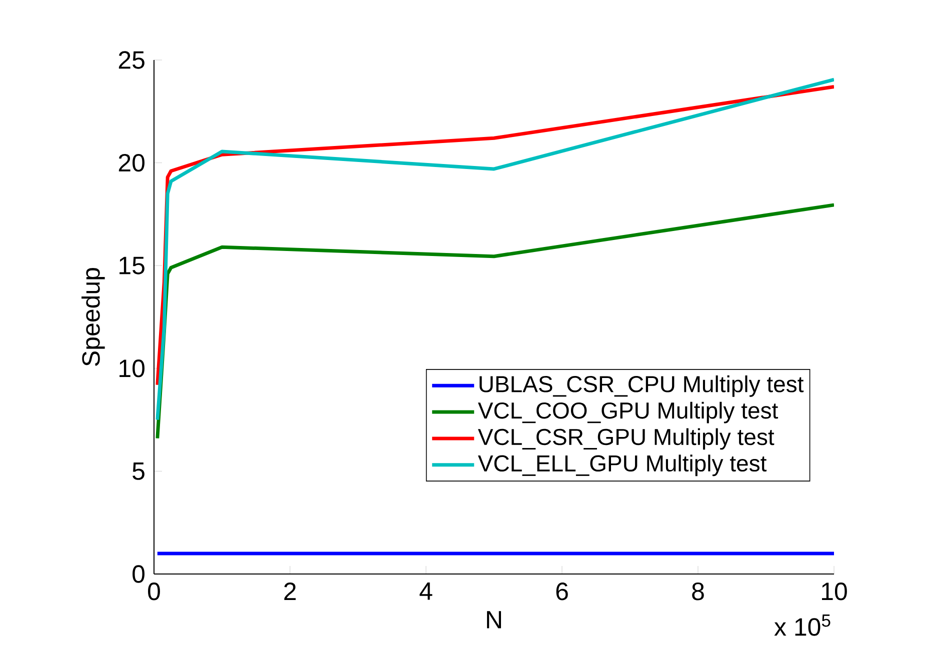 This screenshot has width=947, height=654. I want to click on y-tick-label: 15, so click(132, 265).